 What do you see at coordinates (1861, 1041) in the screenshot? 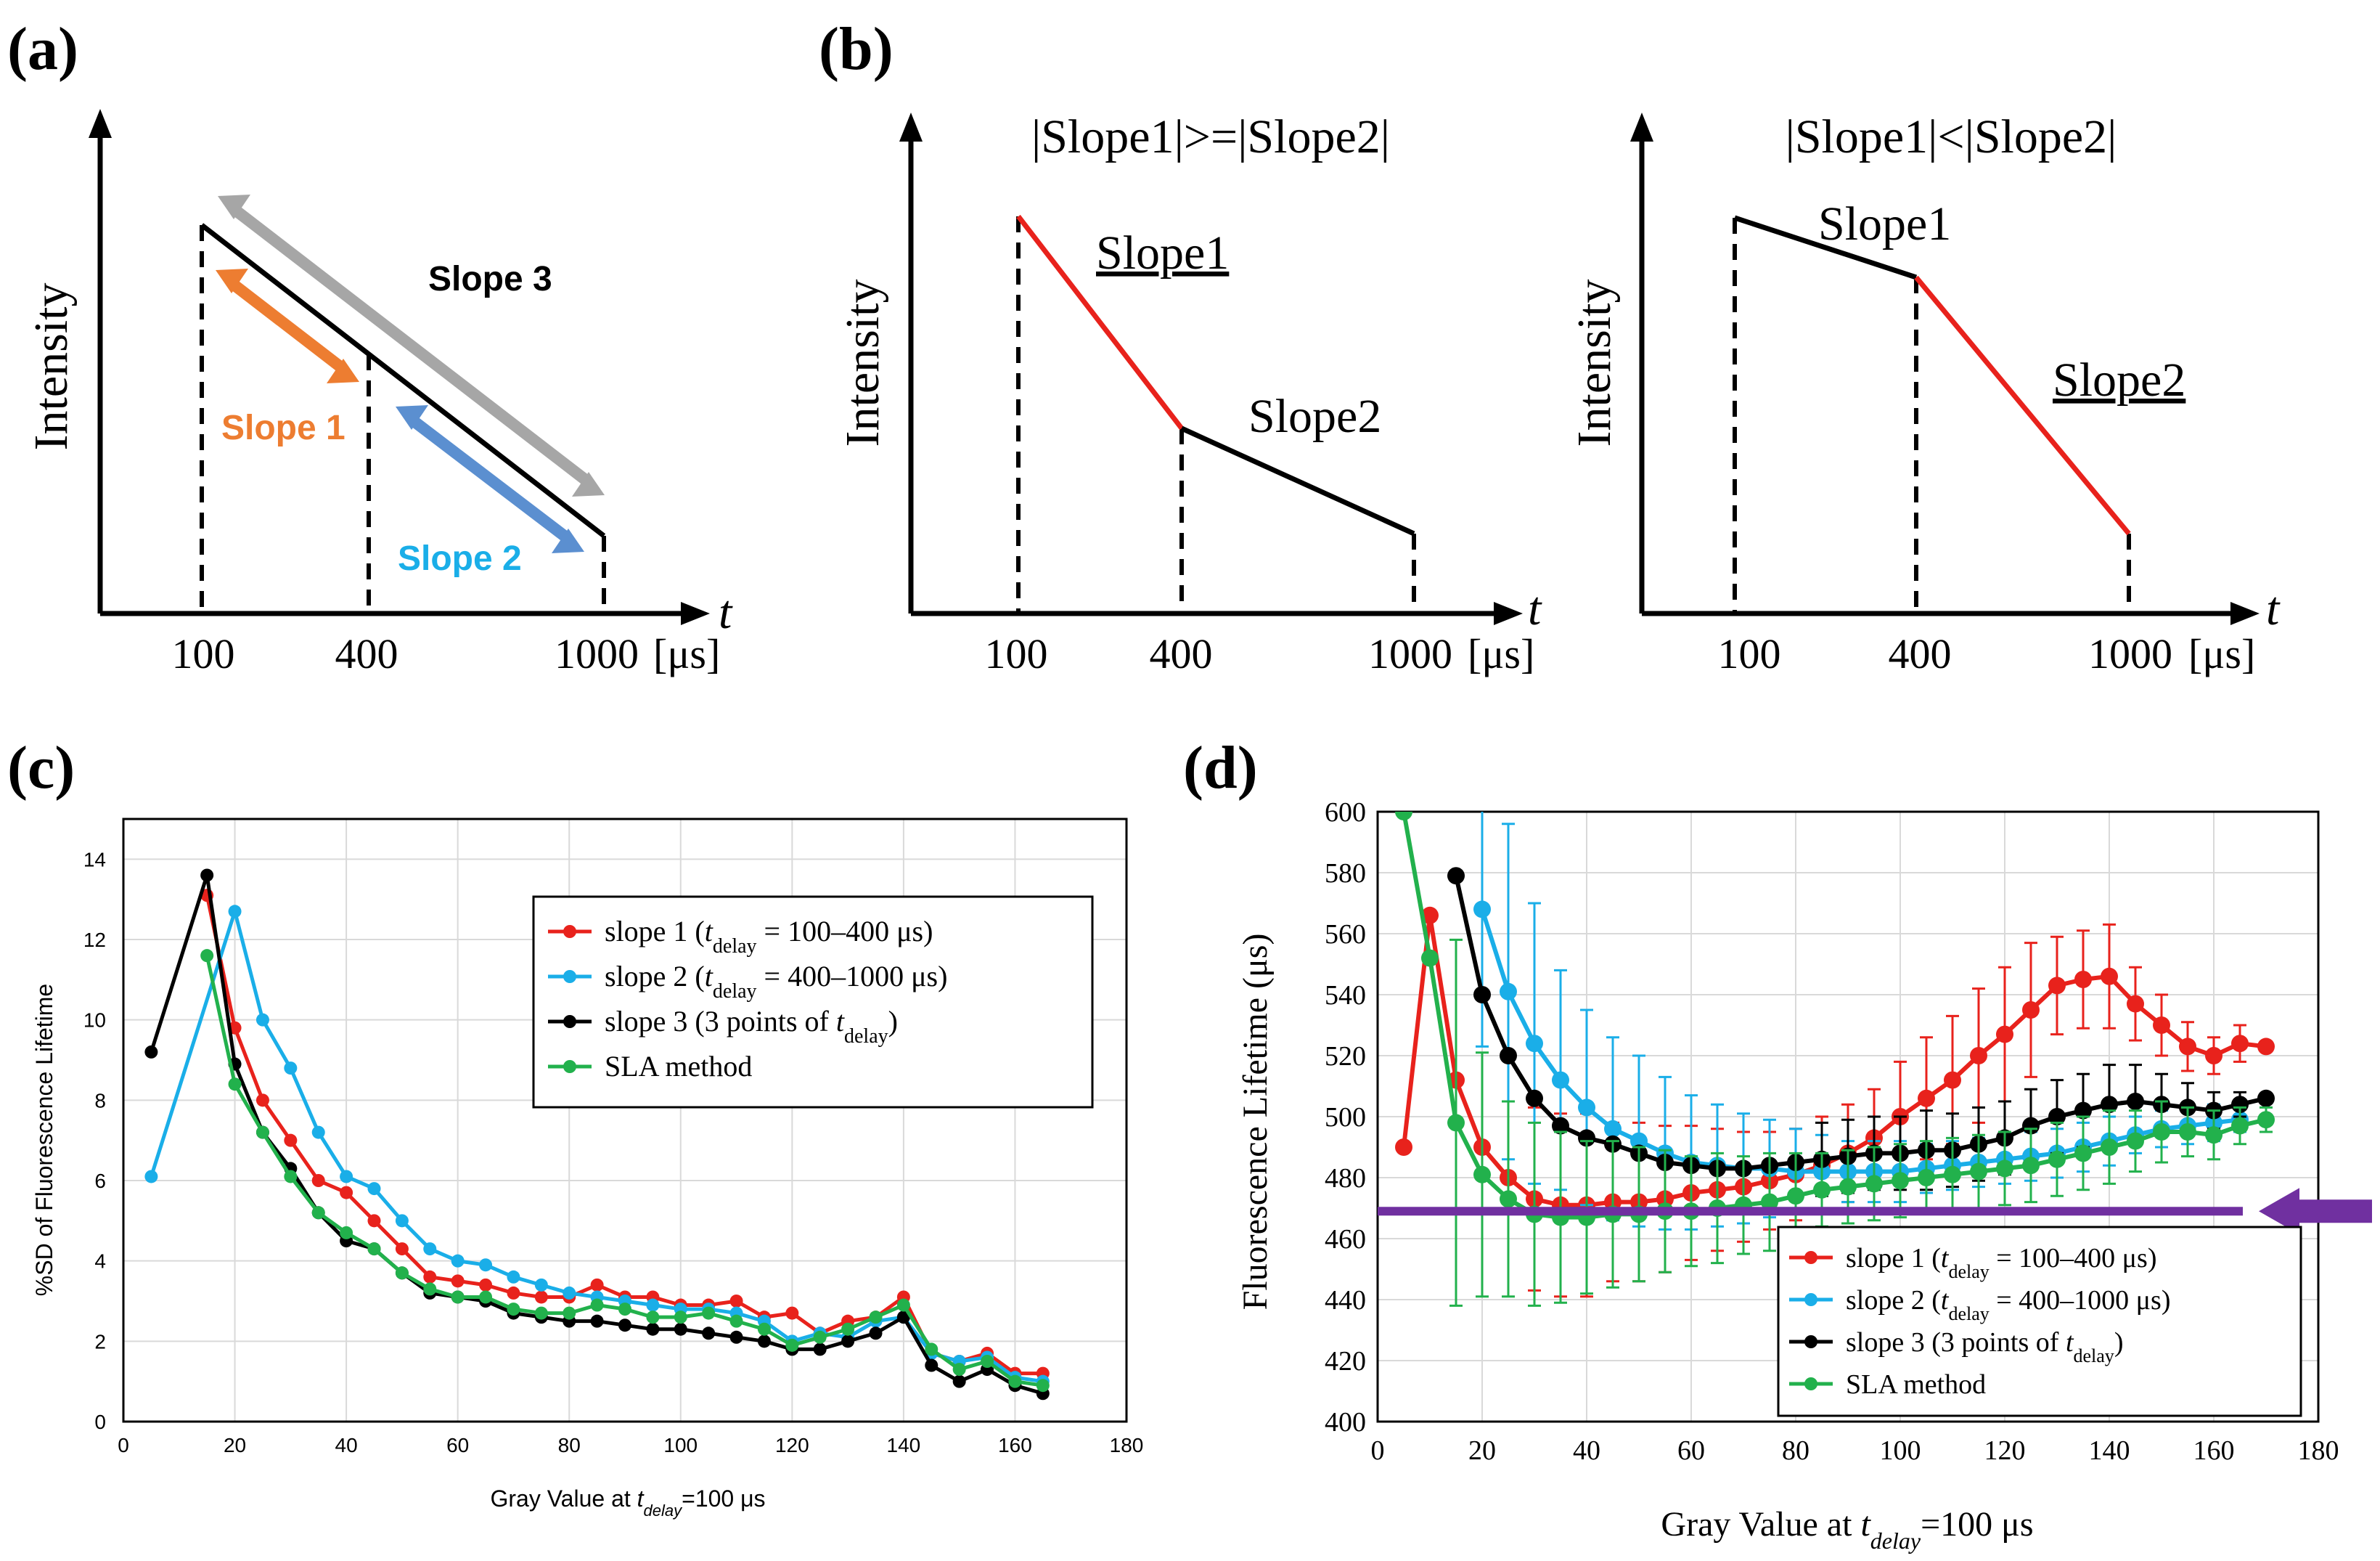
I see `series-line` at bounding box center [1861, 1041].